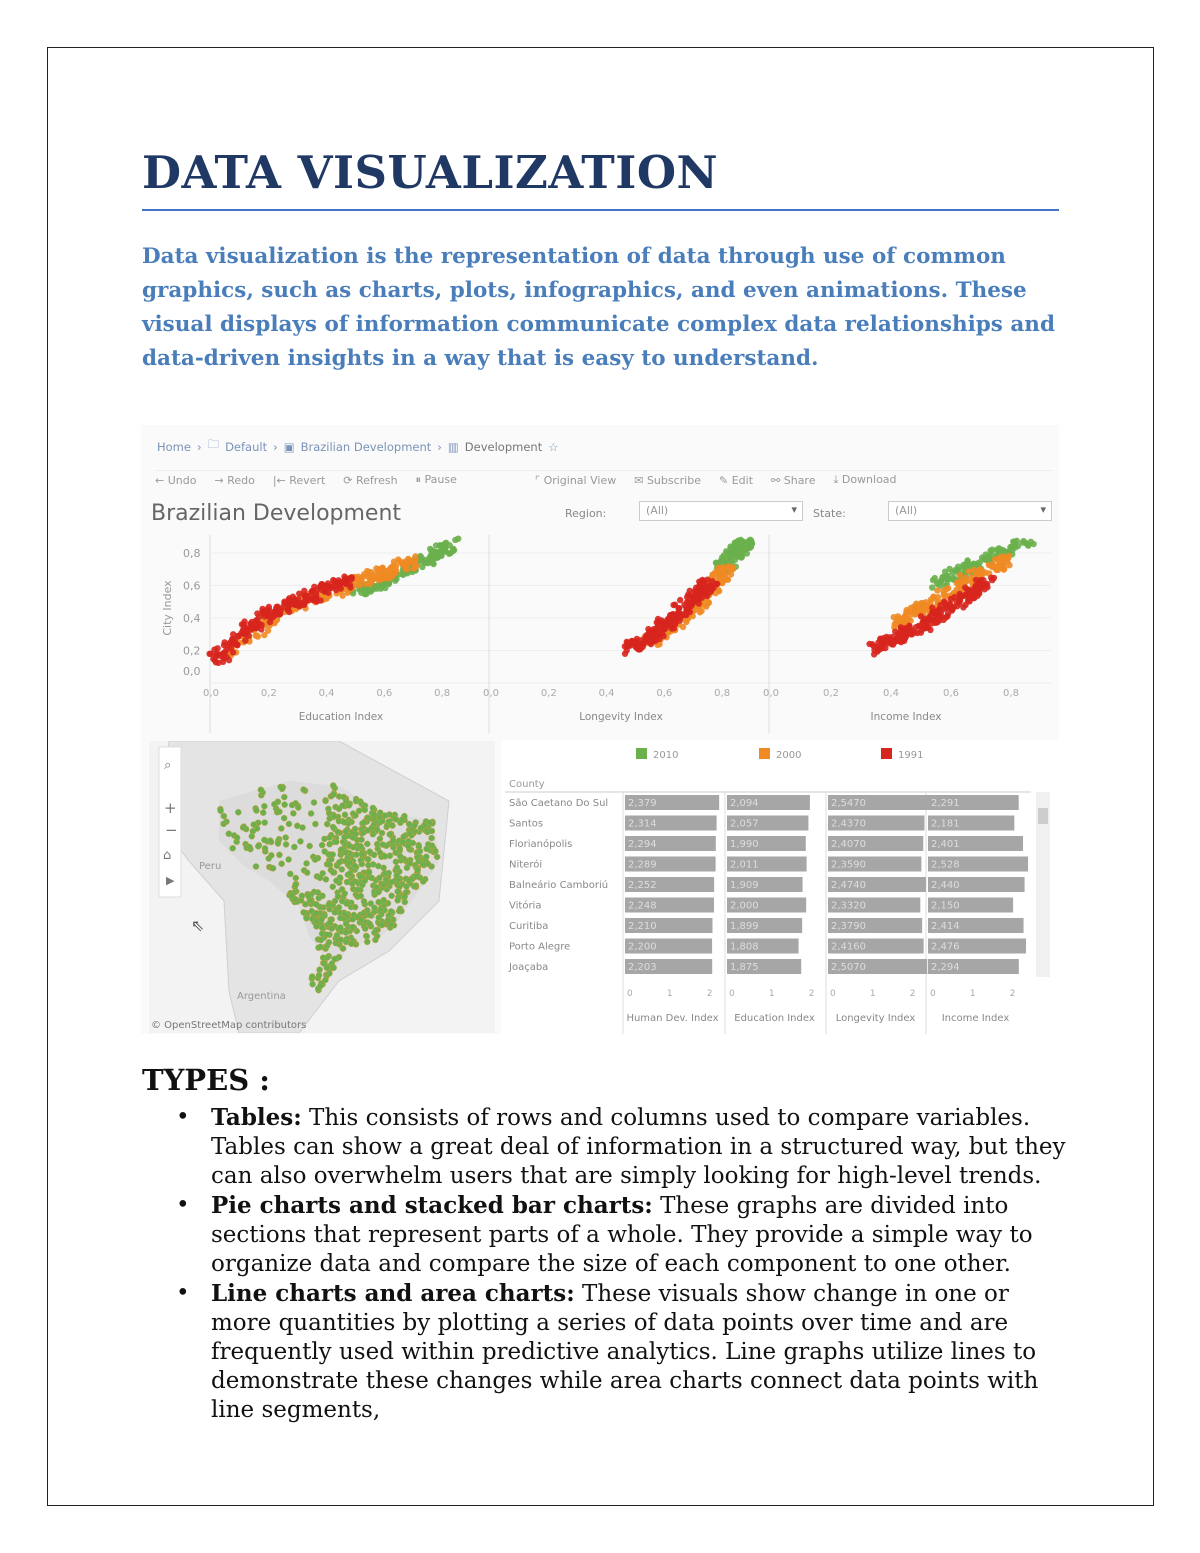 This screenshot has height=1553, width=1200. Describe the element at coordinates (1043, 816) in the screenshot. I see `scrollbar-thumb` at that location.